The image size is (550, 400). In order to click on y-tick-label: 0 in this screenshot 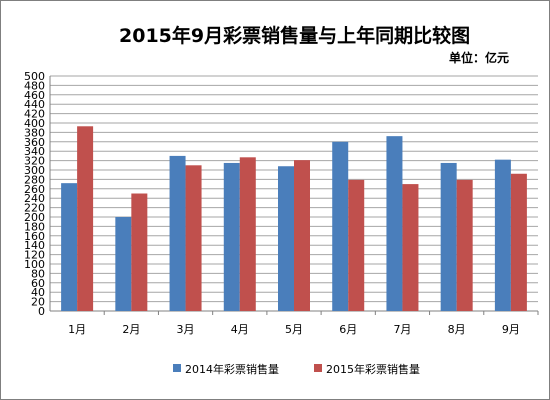, I will do `click(41, 311)`.